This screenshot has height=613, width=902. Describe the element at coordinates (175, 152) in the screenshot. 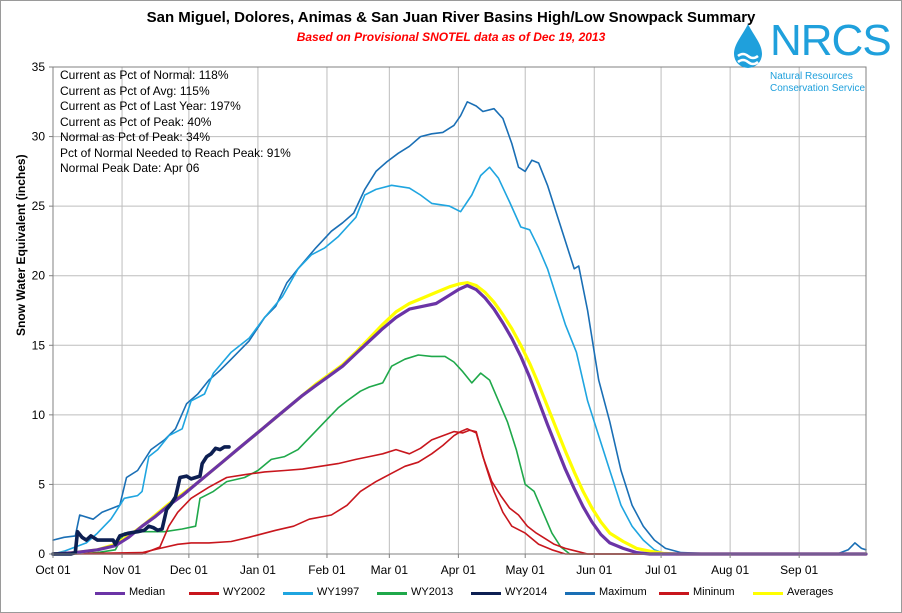

I see `stat-line: Pct of Normal Needed to Reach Peak: 91%` at that location.